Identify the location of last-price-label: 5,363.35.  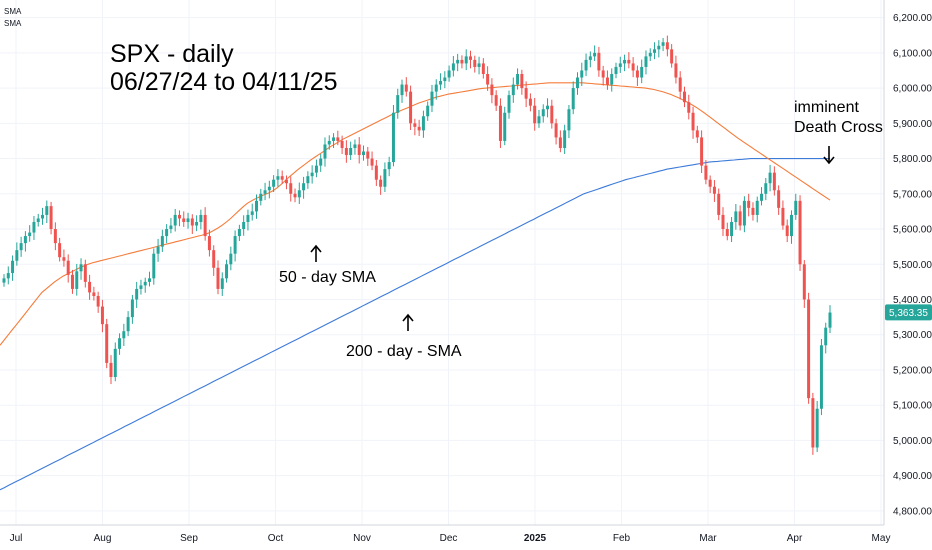
(908, 313).